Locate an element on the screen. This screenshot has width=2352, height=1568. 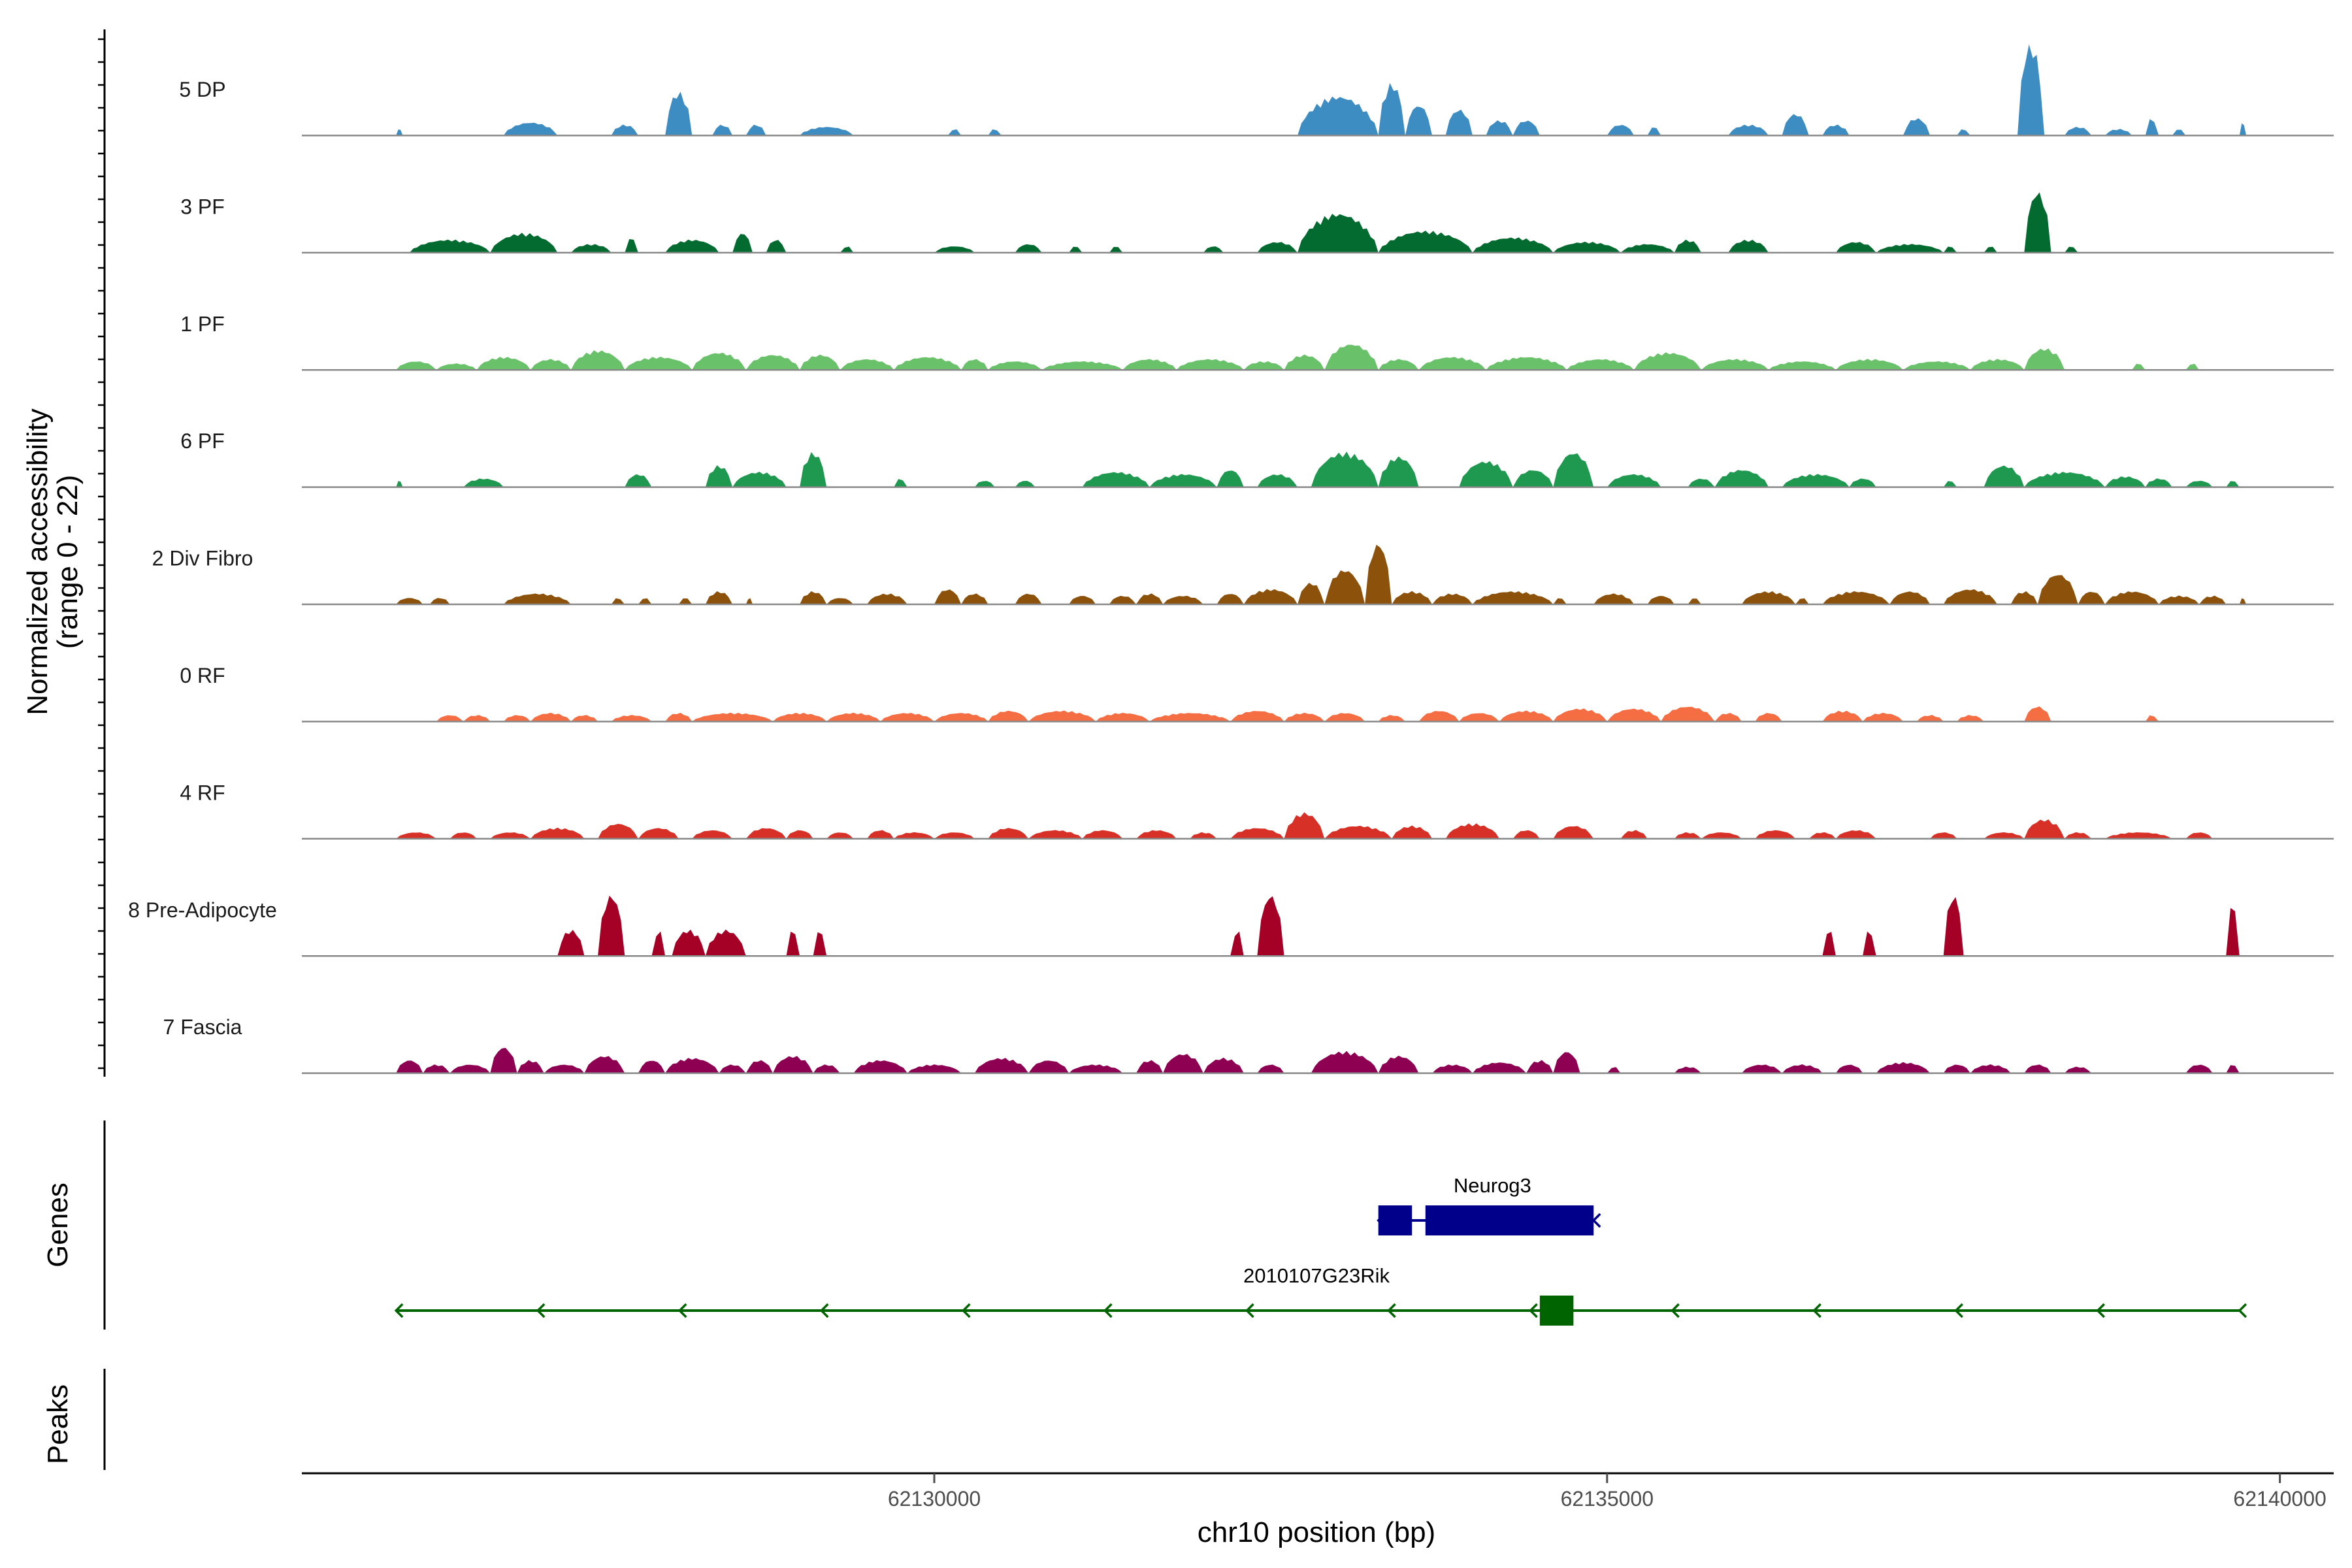
track-2: 1 PF is located at coordinates (1257, 341).